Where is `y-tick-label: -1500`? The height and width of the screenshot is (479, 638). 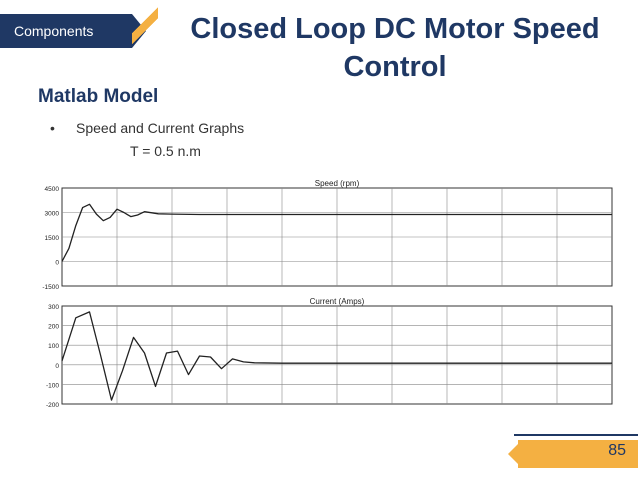 y-tick-label: -1500 is located at coordinates (50, 287).